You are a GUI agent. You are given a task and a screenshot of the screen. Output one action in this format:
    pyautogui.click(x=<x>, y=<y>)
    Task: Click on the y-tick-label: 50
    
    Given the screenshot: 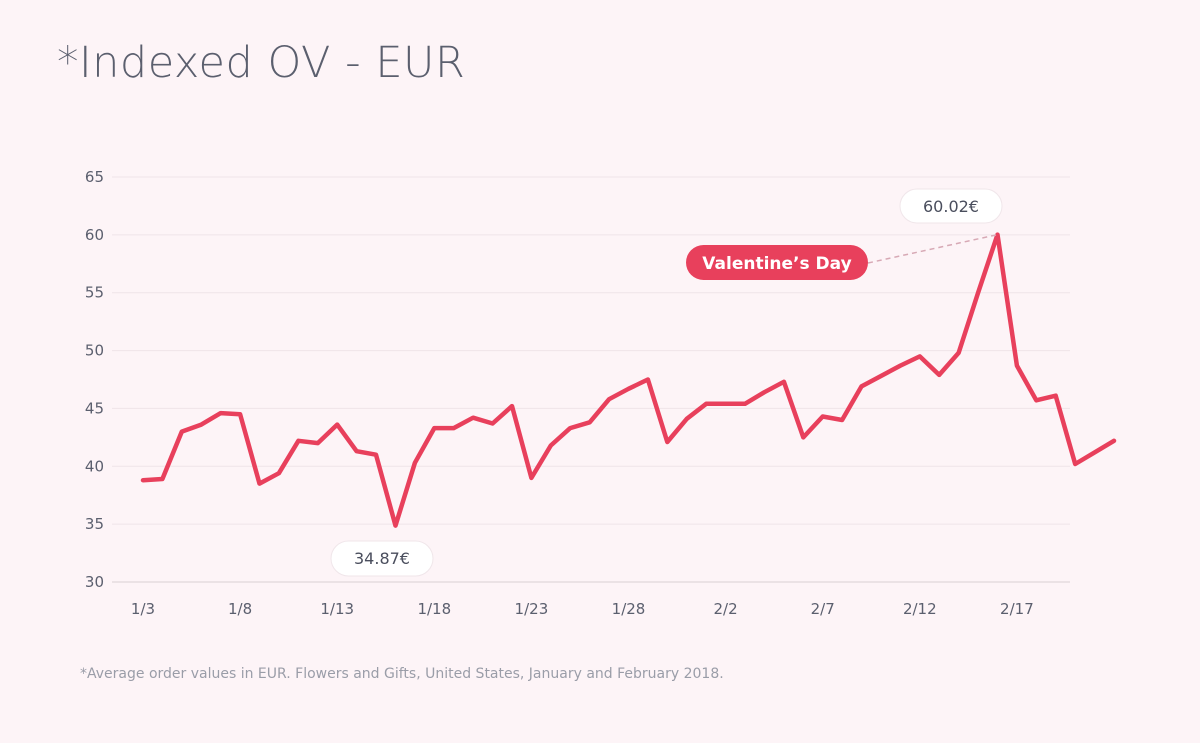 What is the action you would take?
    pyautogui.click(x=94, y=351)
    